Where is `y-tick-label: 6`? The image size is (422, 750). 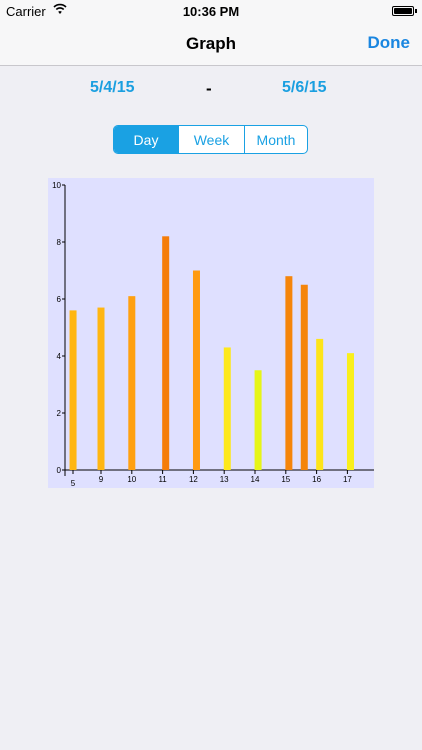
y-tick-label: 6 is located at coordinates (59, 299).